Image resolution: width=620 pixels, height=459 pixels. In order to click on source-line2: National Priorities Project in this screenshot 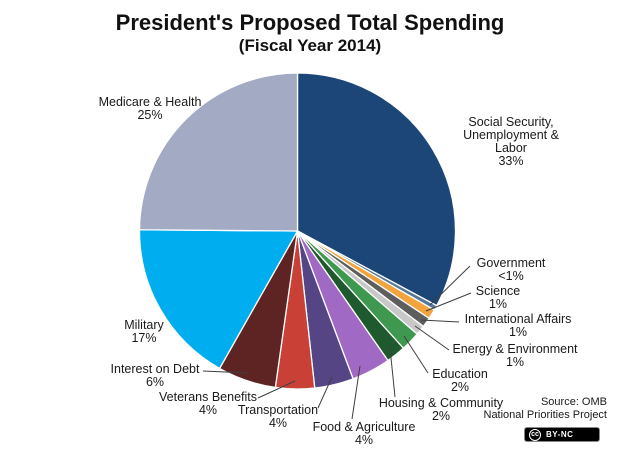, I will do `click(545, 415)`.